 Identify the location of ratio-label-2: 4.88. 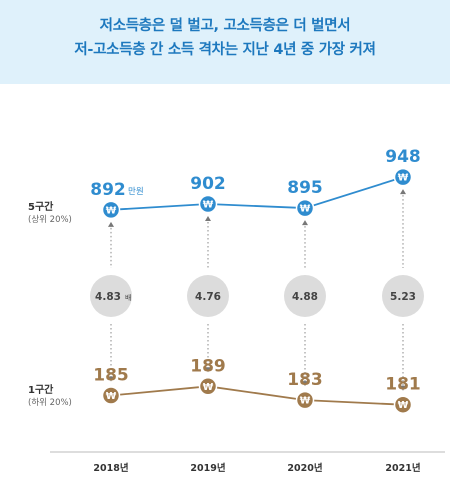
(305, 297).